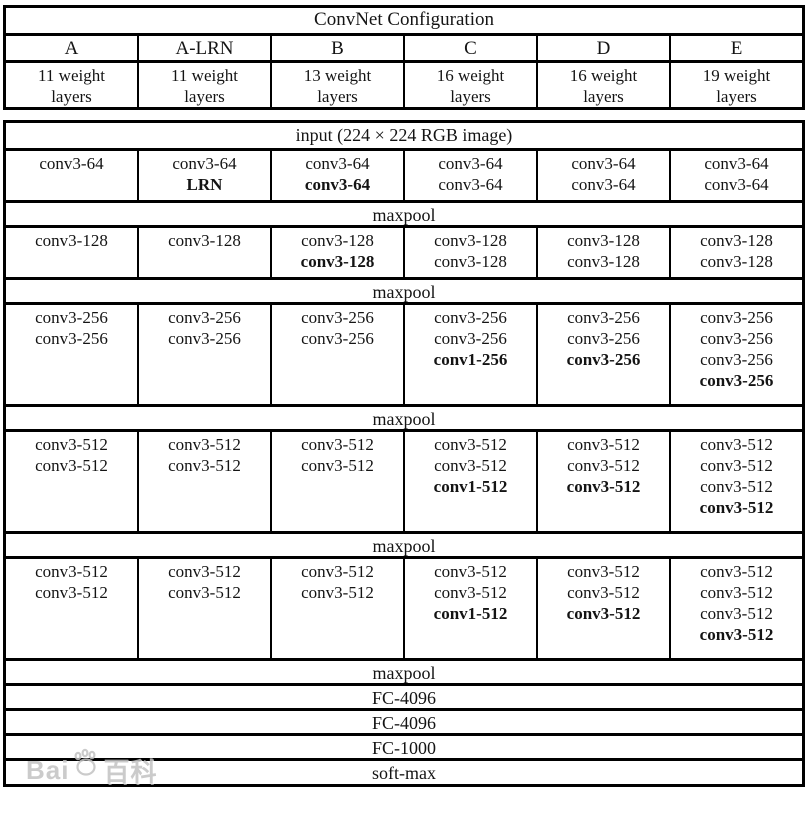 Image resolution: width=810 pixels, height=824 pixels. I want to click on table-title: ConvNet Configuration, so click(404, 19).